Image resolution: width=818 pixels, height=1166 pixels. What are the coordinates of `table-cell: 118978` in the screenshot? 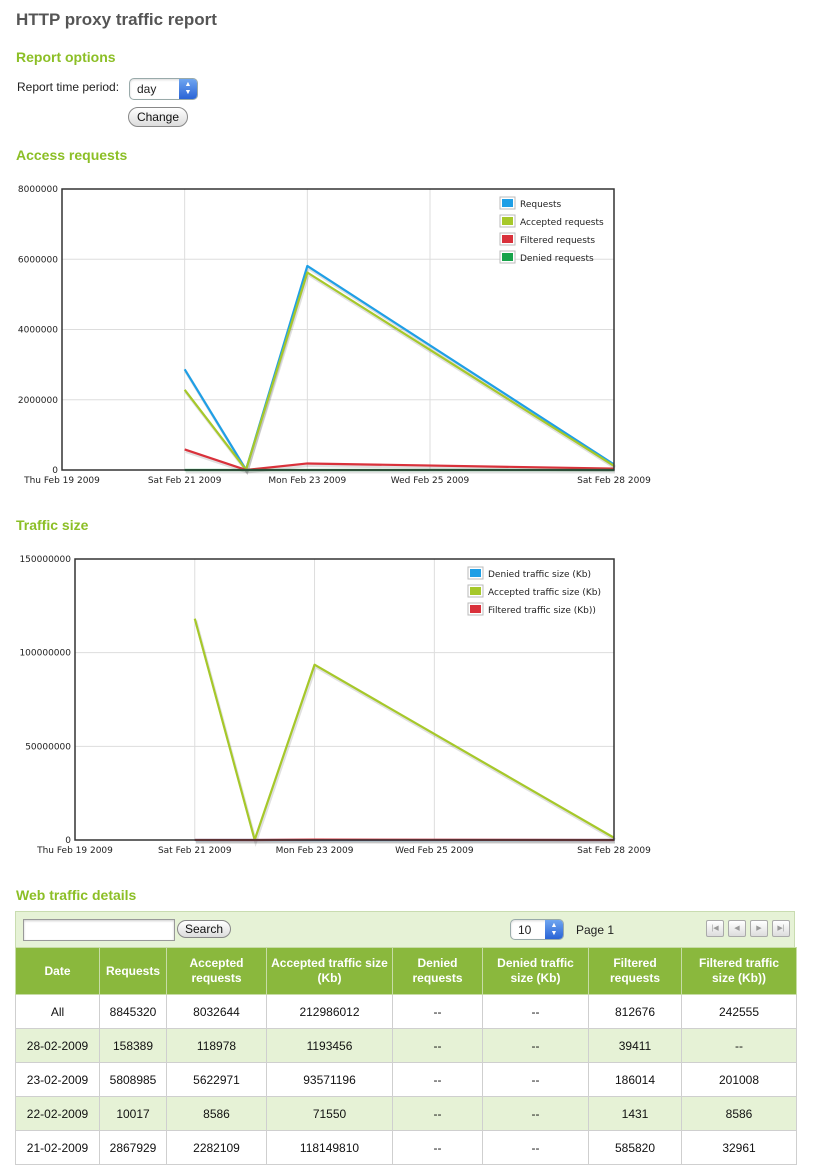 It's located at (216, 1045).